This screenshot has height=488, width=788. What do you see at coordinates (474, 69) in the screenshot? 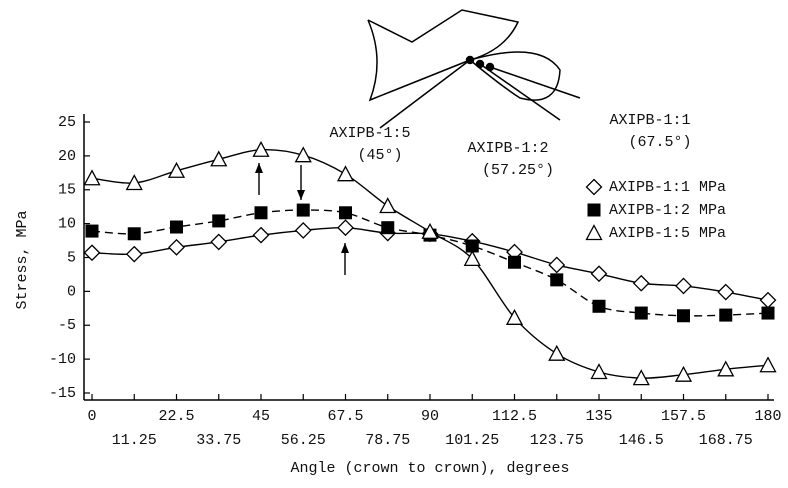
I see `inset-diagram` at bounding box center [474, 69].